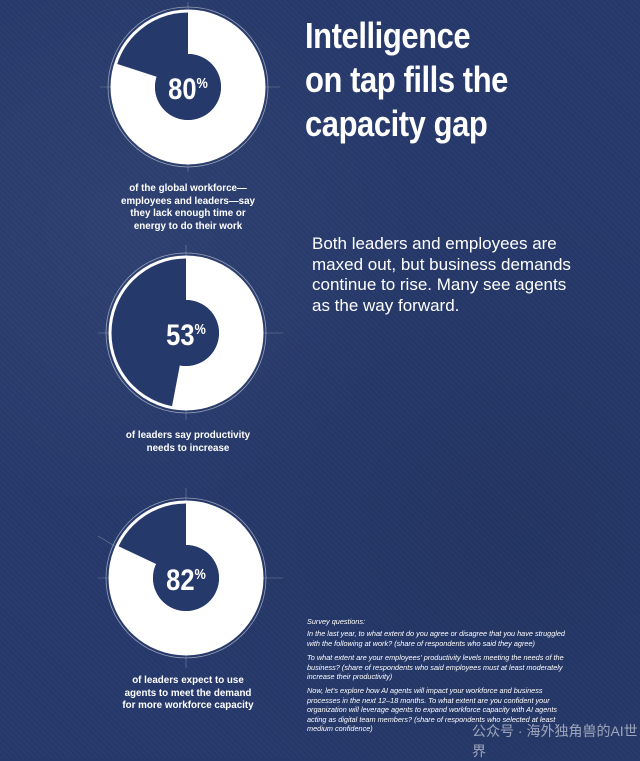 The image size is (640, 761). What do you see at coordinates (188, 226) in the screenshot?
I see `caption-line: energy to do their work` at bounding box center [188, 226].